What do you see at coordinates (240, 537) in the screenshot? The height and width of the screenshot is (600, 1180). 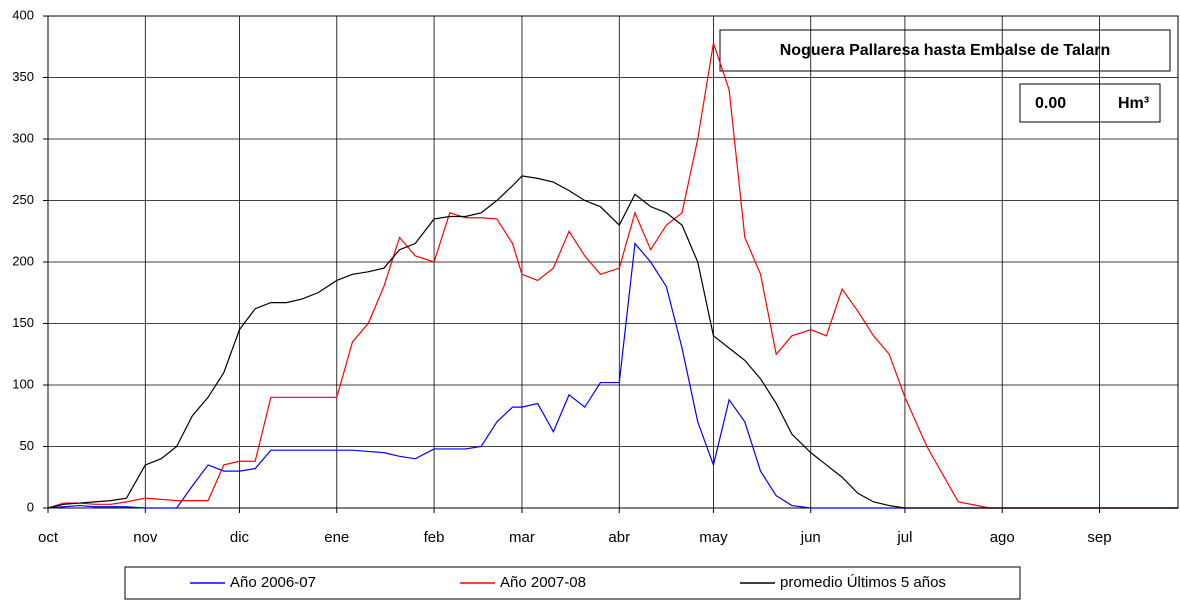 I see `x-tick-label: dic` at bounding box center [240, 537].